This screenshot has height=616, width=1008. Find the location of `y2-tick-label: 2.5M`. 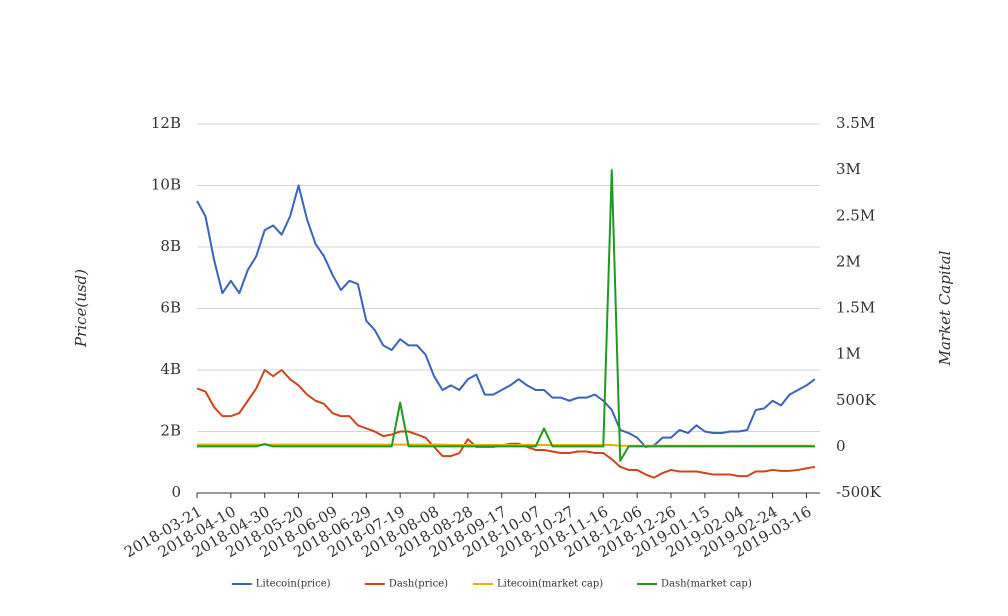

y2-tick-label: 2.5M is located at coordinates (855, 215).